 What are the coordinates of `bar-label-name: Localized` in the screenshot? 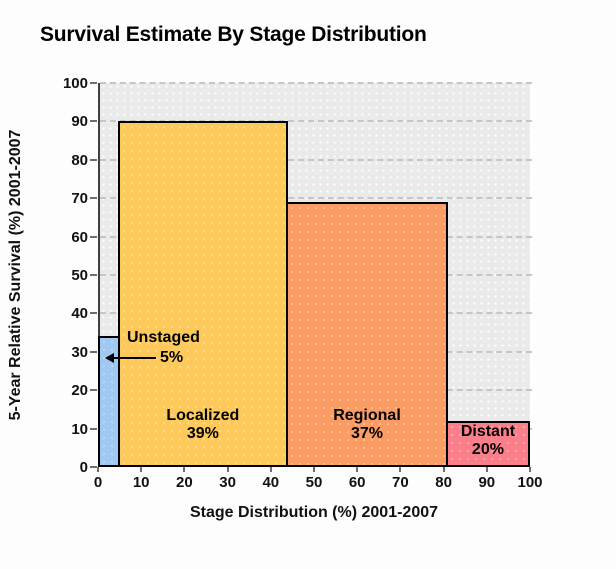 It's located at (203, 415).